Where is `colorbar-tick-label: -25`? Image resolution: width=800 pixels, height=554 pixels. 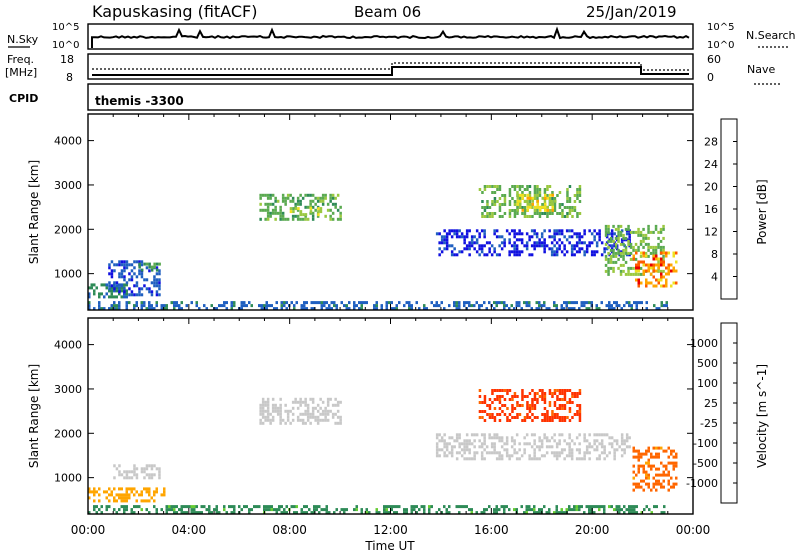 colorbar-tick-label: -25 is located at coordinates (709, 423).